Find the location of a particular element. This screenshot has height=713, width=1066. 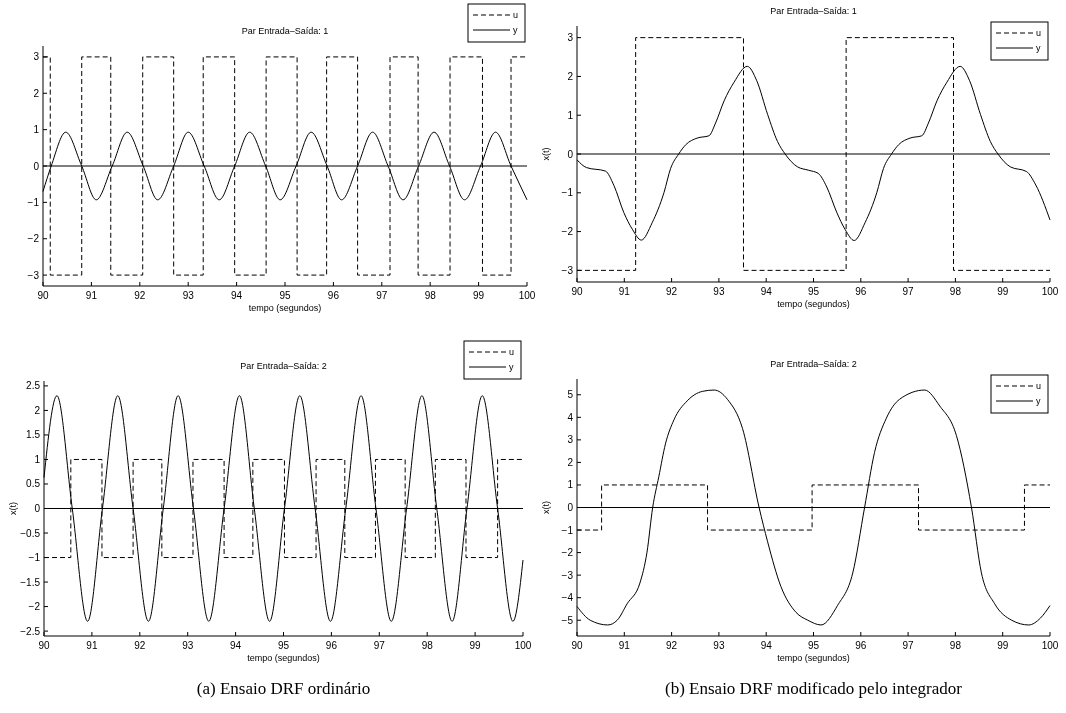

chart-title: Par Entrada–Saída: 1 is located at coordinates (285, 31).